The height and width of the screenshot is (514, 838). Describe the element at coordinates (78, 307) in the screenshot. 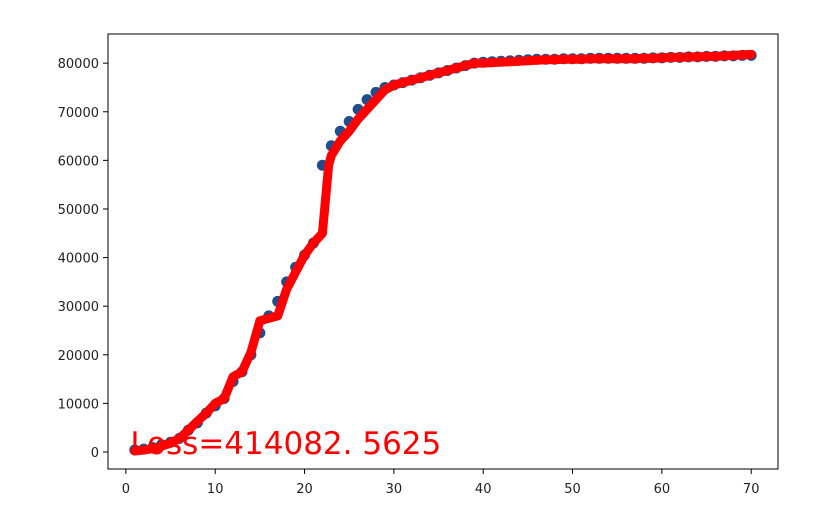

I see `y-tick-label: 30000` at that location.